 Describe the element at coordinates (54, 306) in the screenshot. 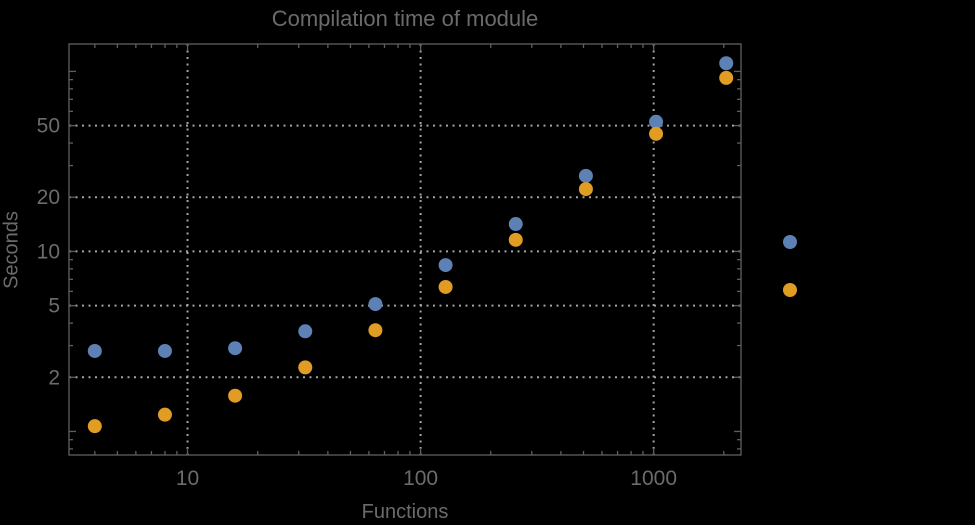

I see `y-tick-label: 5` at that location.